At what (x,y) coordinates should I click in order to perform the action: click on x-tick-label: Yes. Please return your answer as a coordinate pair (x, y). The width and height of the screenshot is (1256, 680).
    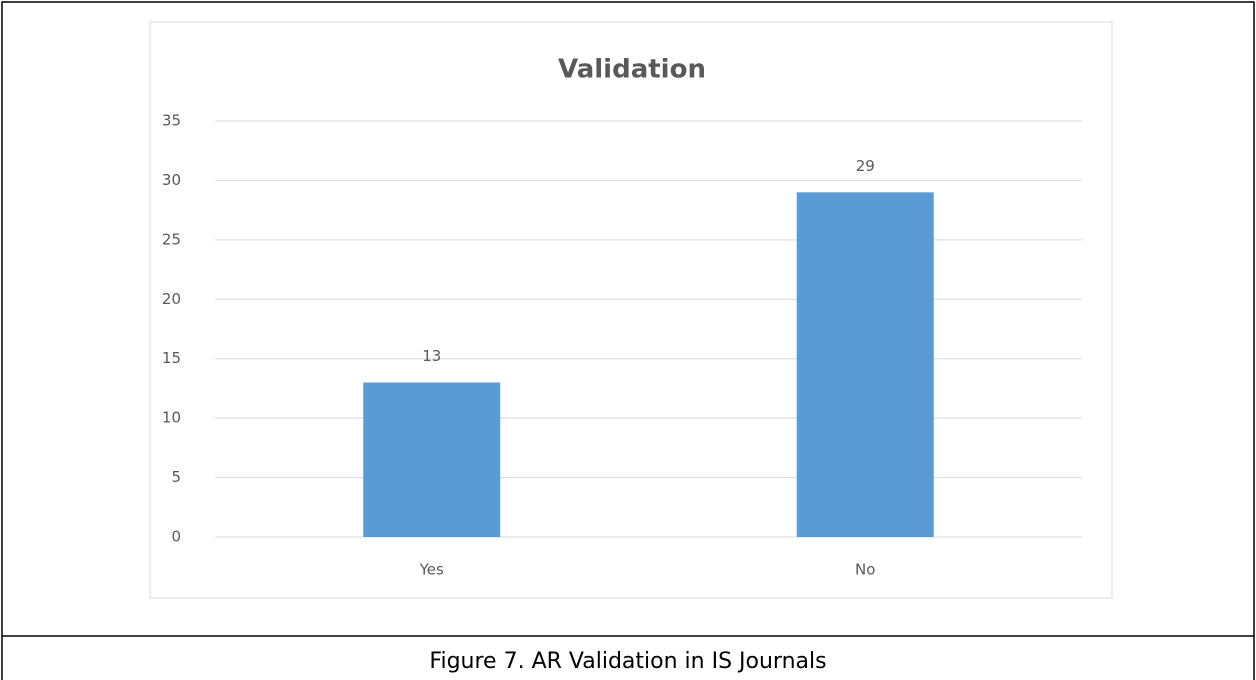
    Looking at the image, I should click on (431, 570).